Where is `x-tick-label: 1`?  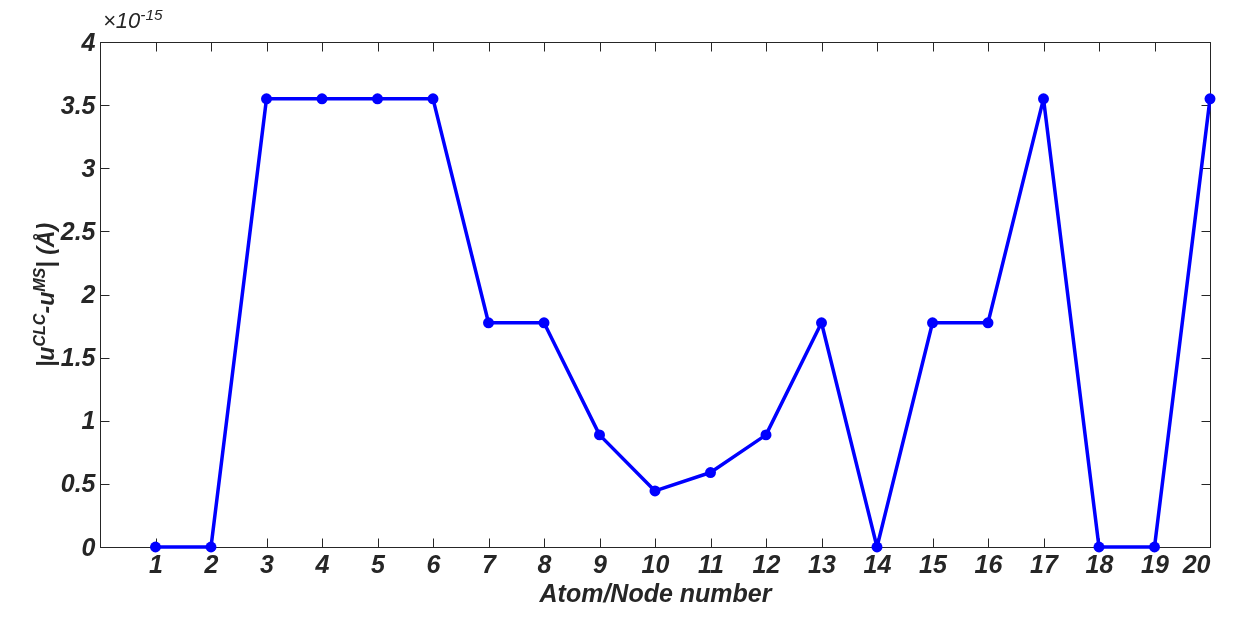 x-tick-label: 1 is located at coordinates (156, 563).